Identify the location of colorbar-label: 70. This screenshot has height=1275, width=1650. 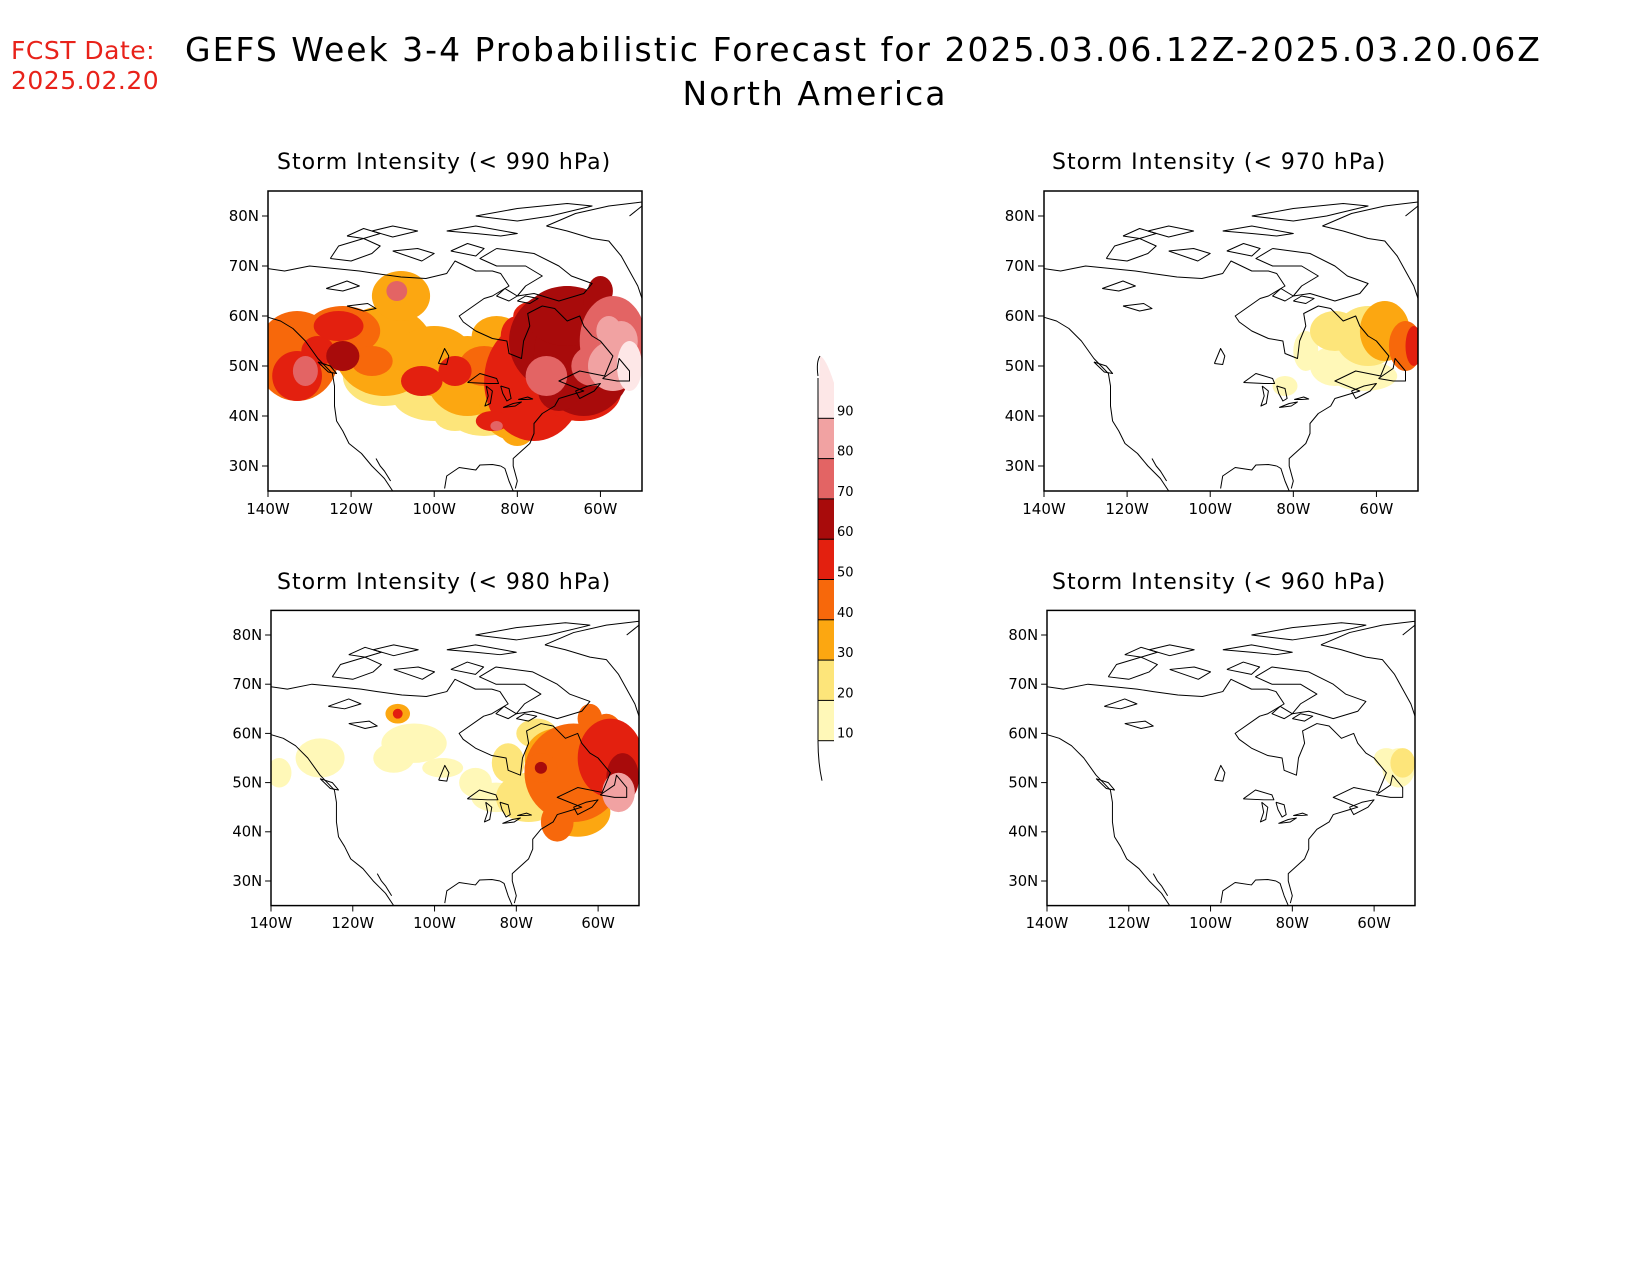
(845, 492).